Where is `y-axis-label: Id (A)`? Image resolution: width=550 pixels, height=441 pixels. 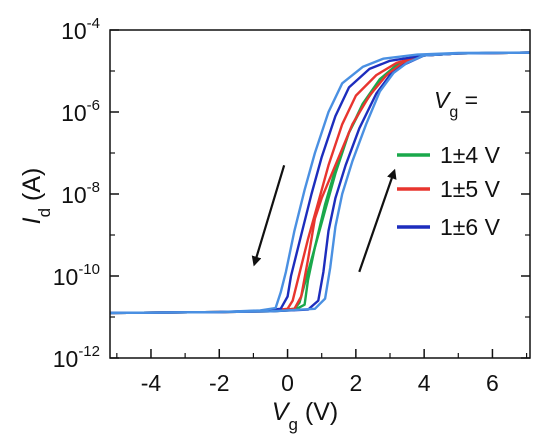
y-axis-label: Id (A) is located at coordinates (36, 196).